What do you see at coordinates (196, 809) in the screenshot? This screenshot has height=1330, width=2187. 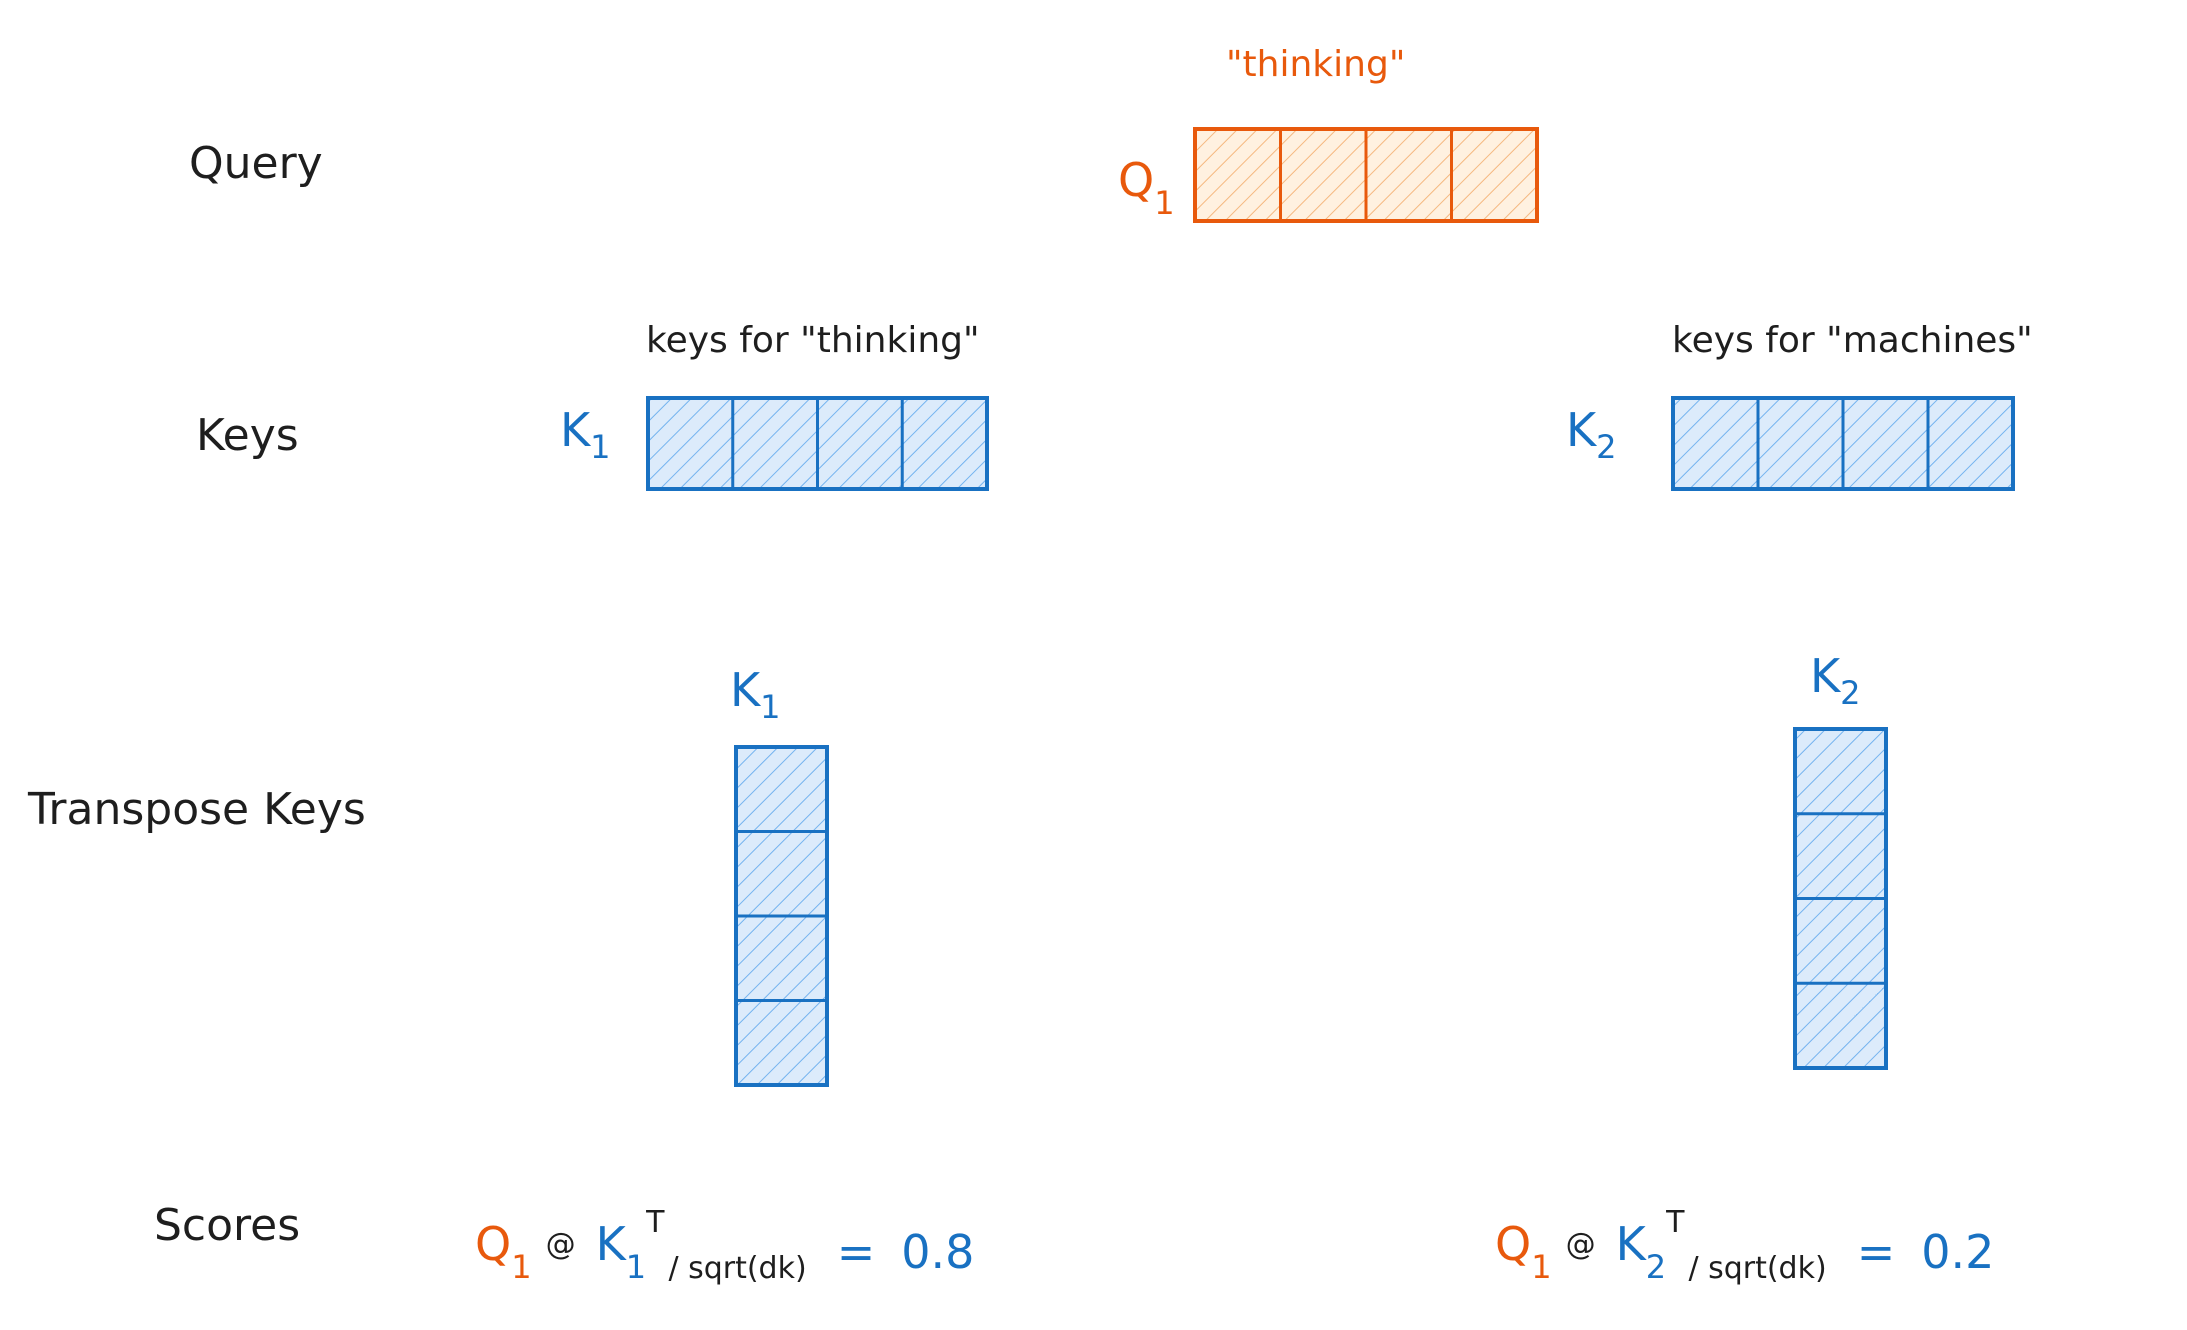 I see `row-label: Transpose Keys` at bounding box center [196, 809].